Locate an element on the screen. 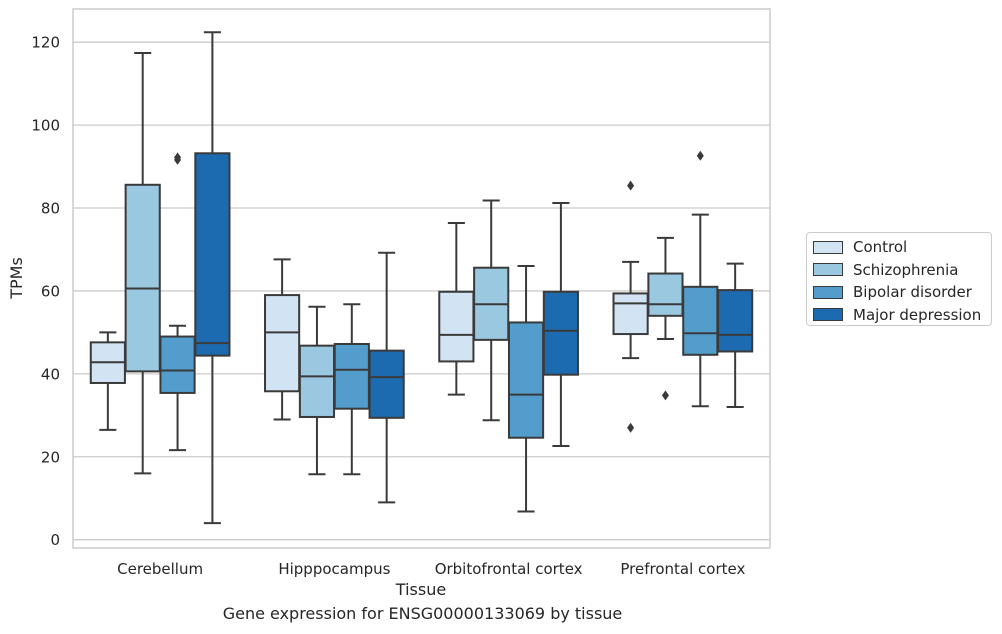 The image size is (1002, 634). box-orbitofrontal-cortex-major-depression is located at coordinates (560, 325).